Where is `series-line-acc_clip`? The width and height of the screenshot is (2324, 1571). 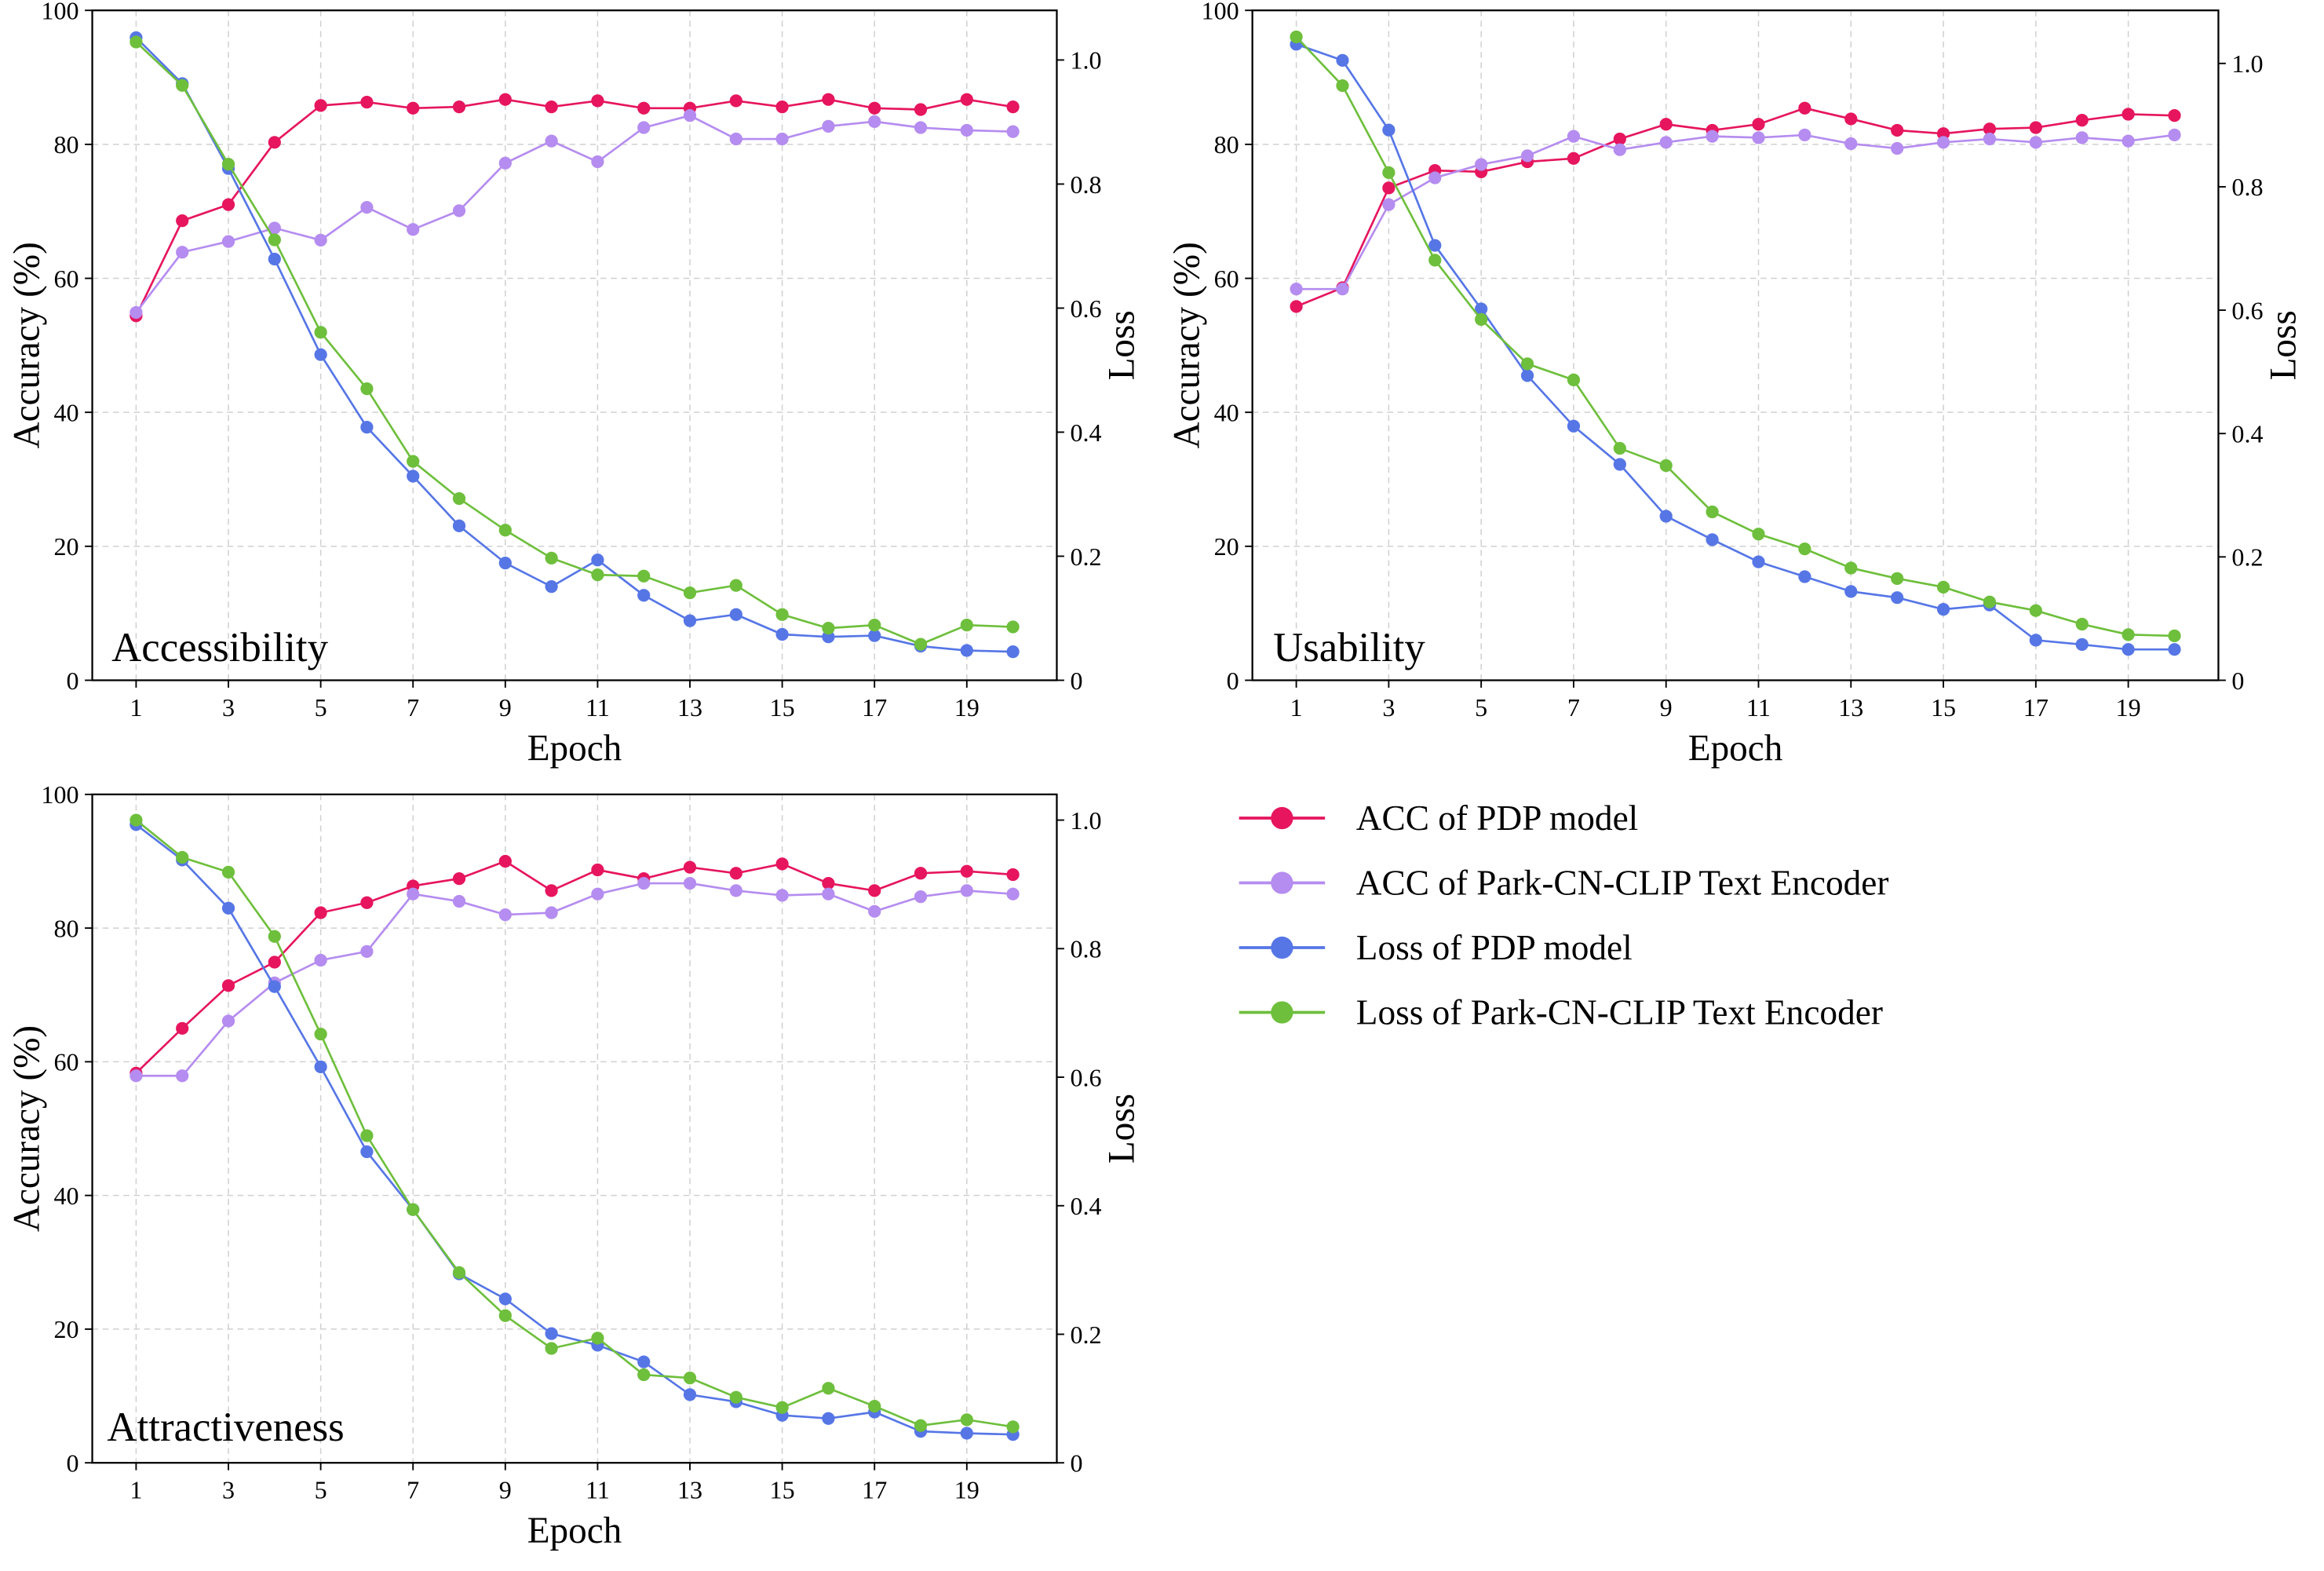 series-line-acc_clip is located at coordinates (574, 979).